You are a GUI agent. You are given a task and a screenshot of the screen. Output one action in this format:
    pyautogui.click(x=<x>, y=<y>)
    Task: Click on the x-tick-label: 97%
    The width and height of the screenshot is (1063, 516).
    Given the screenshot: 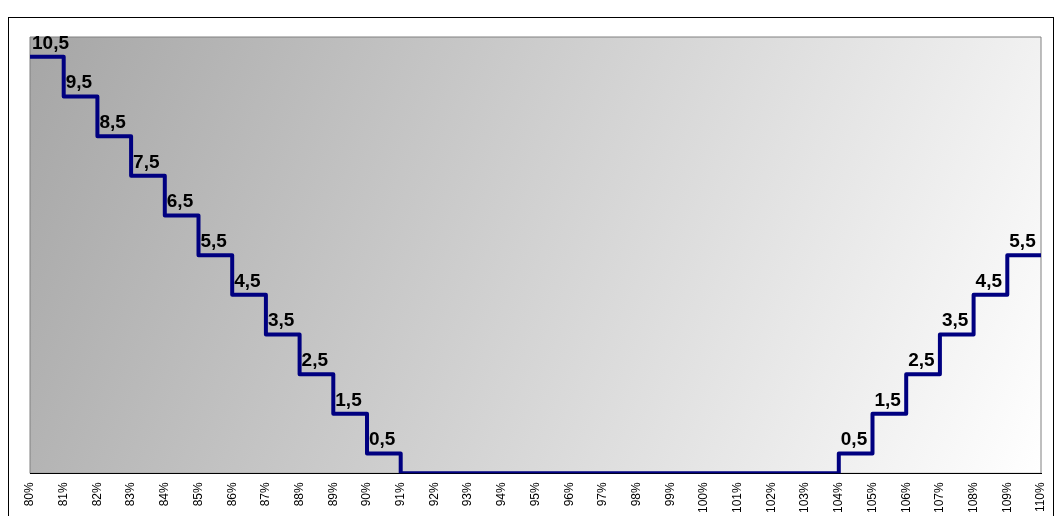 What is the action you would take?
    pyautogui.click(x=602, y=494)
    